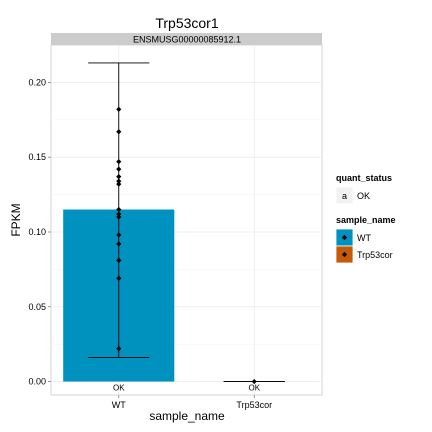 This screenshot has height=432, width=432. Describe the element at coordinates (16, 219) in the screenshot. I see `y-axis-title: FPKM` at that location.